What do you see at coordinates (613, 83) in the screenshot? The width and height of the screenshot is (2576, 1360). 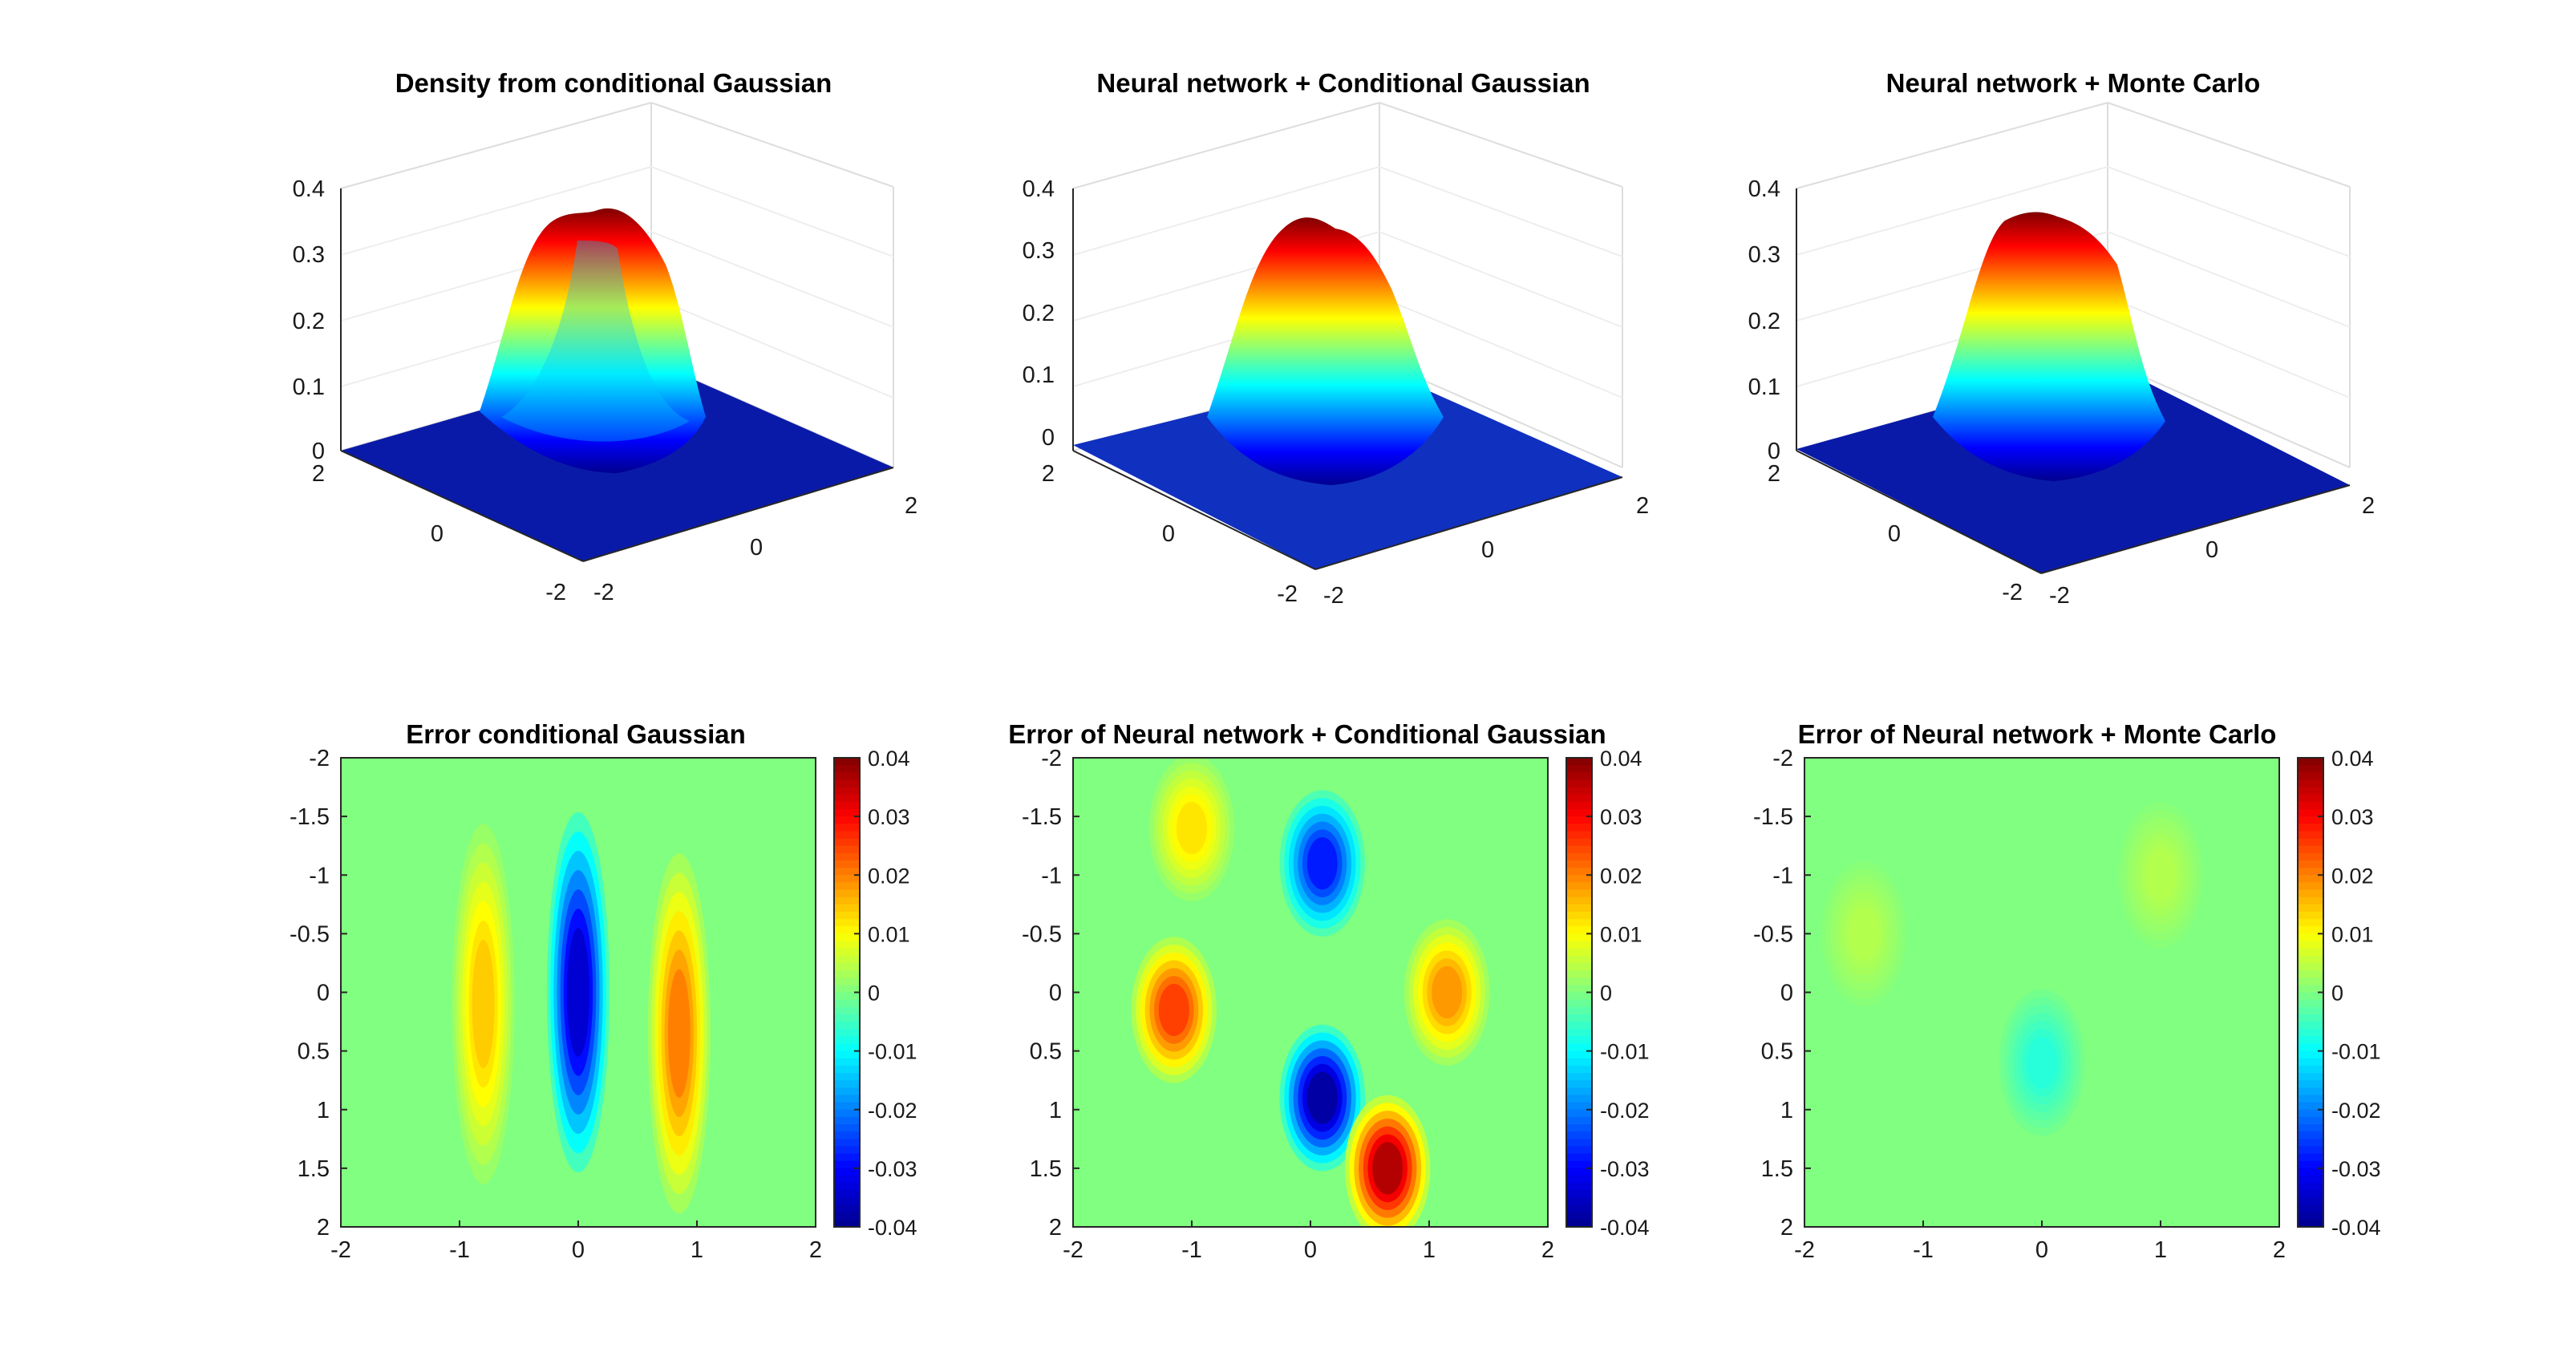 I see `surface-title-1: Density from conditional Gaussian` at bounding box center [613, 83].